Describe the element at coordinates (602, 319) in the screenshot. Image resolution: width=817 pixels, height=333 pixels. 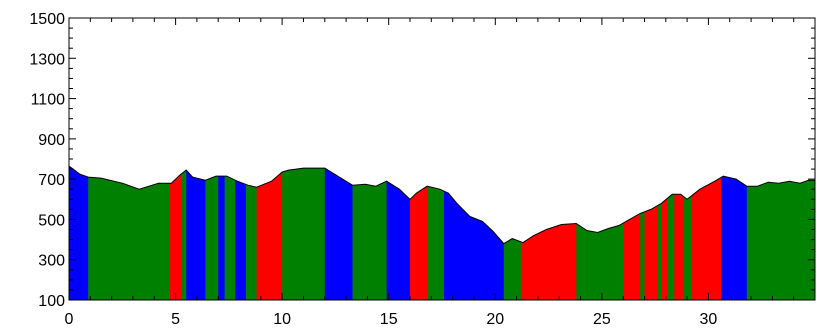
I see `x-tick-label: 25` at that location.